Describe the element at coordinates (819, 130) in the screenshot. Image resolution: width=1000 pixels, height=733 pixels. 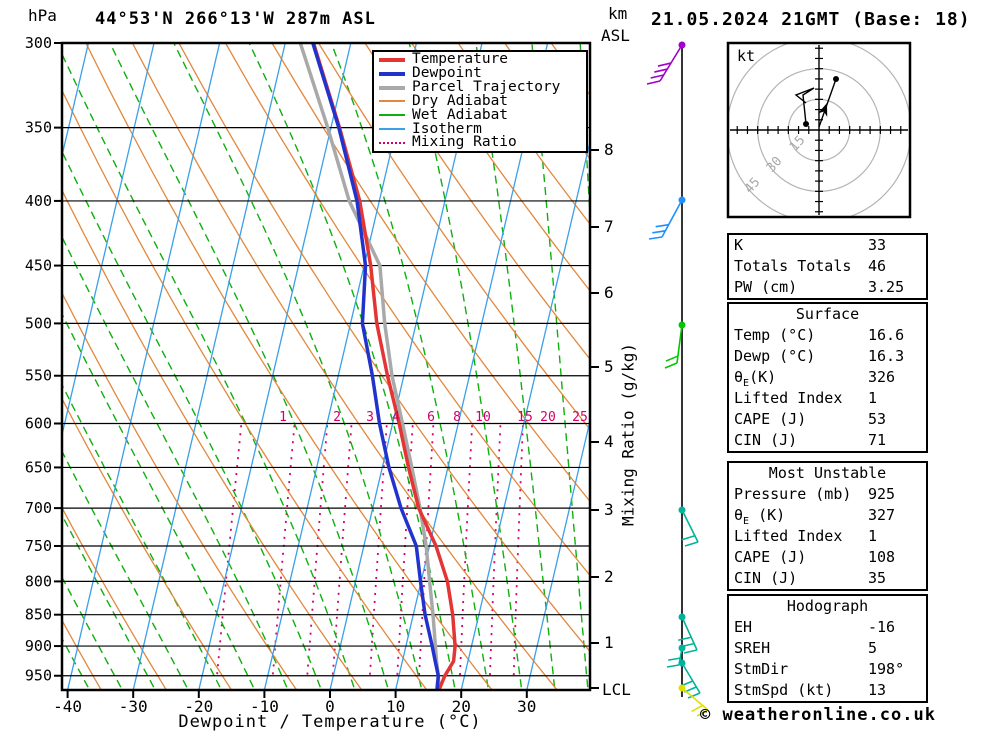
I see `hodograph-border` at that location.